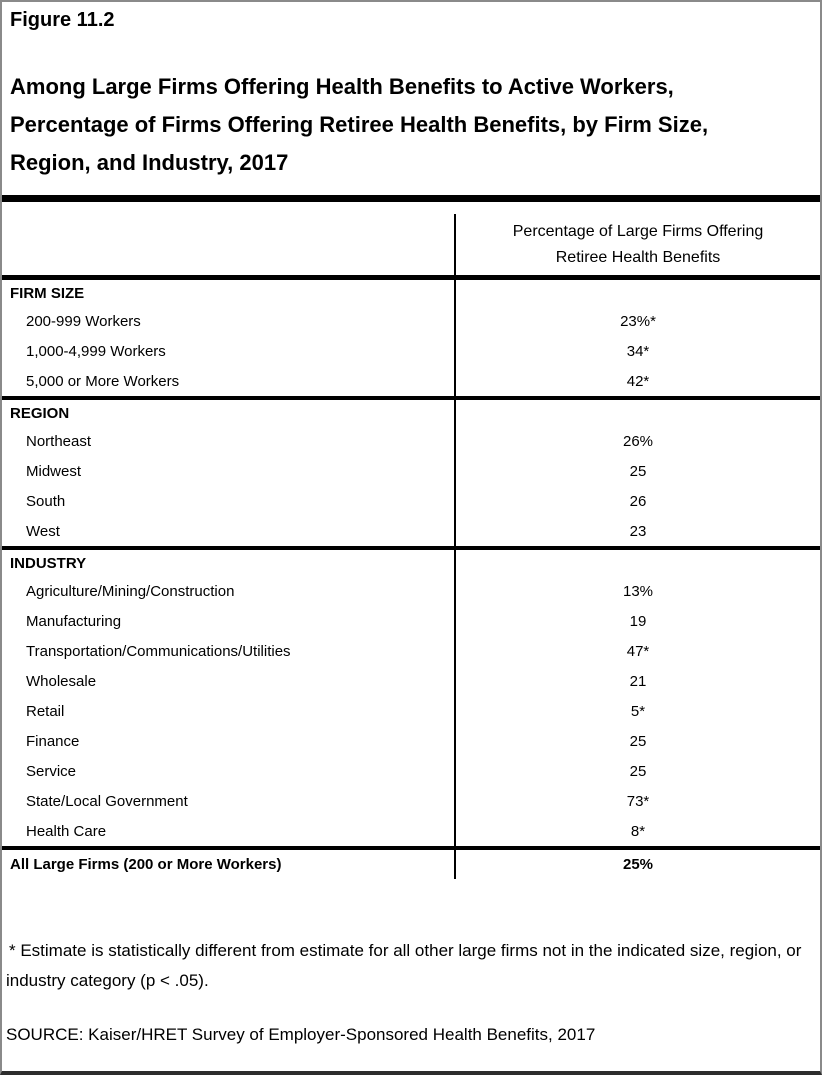 This screenshot has height=1075, width=822. I want to click on table-row: Wholesale 21, so click(411, 681).